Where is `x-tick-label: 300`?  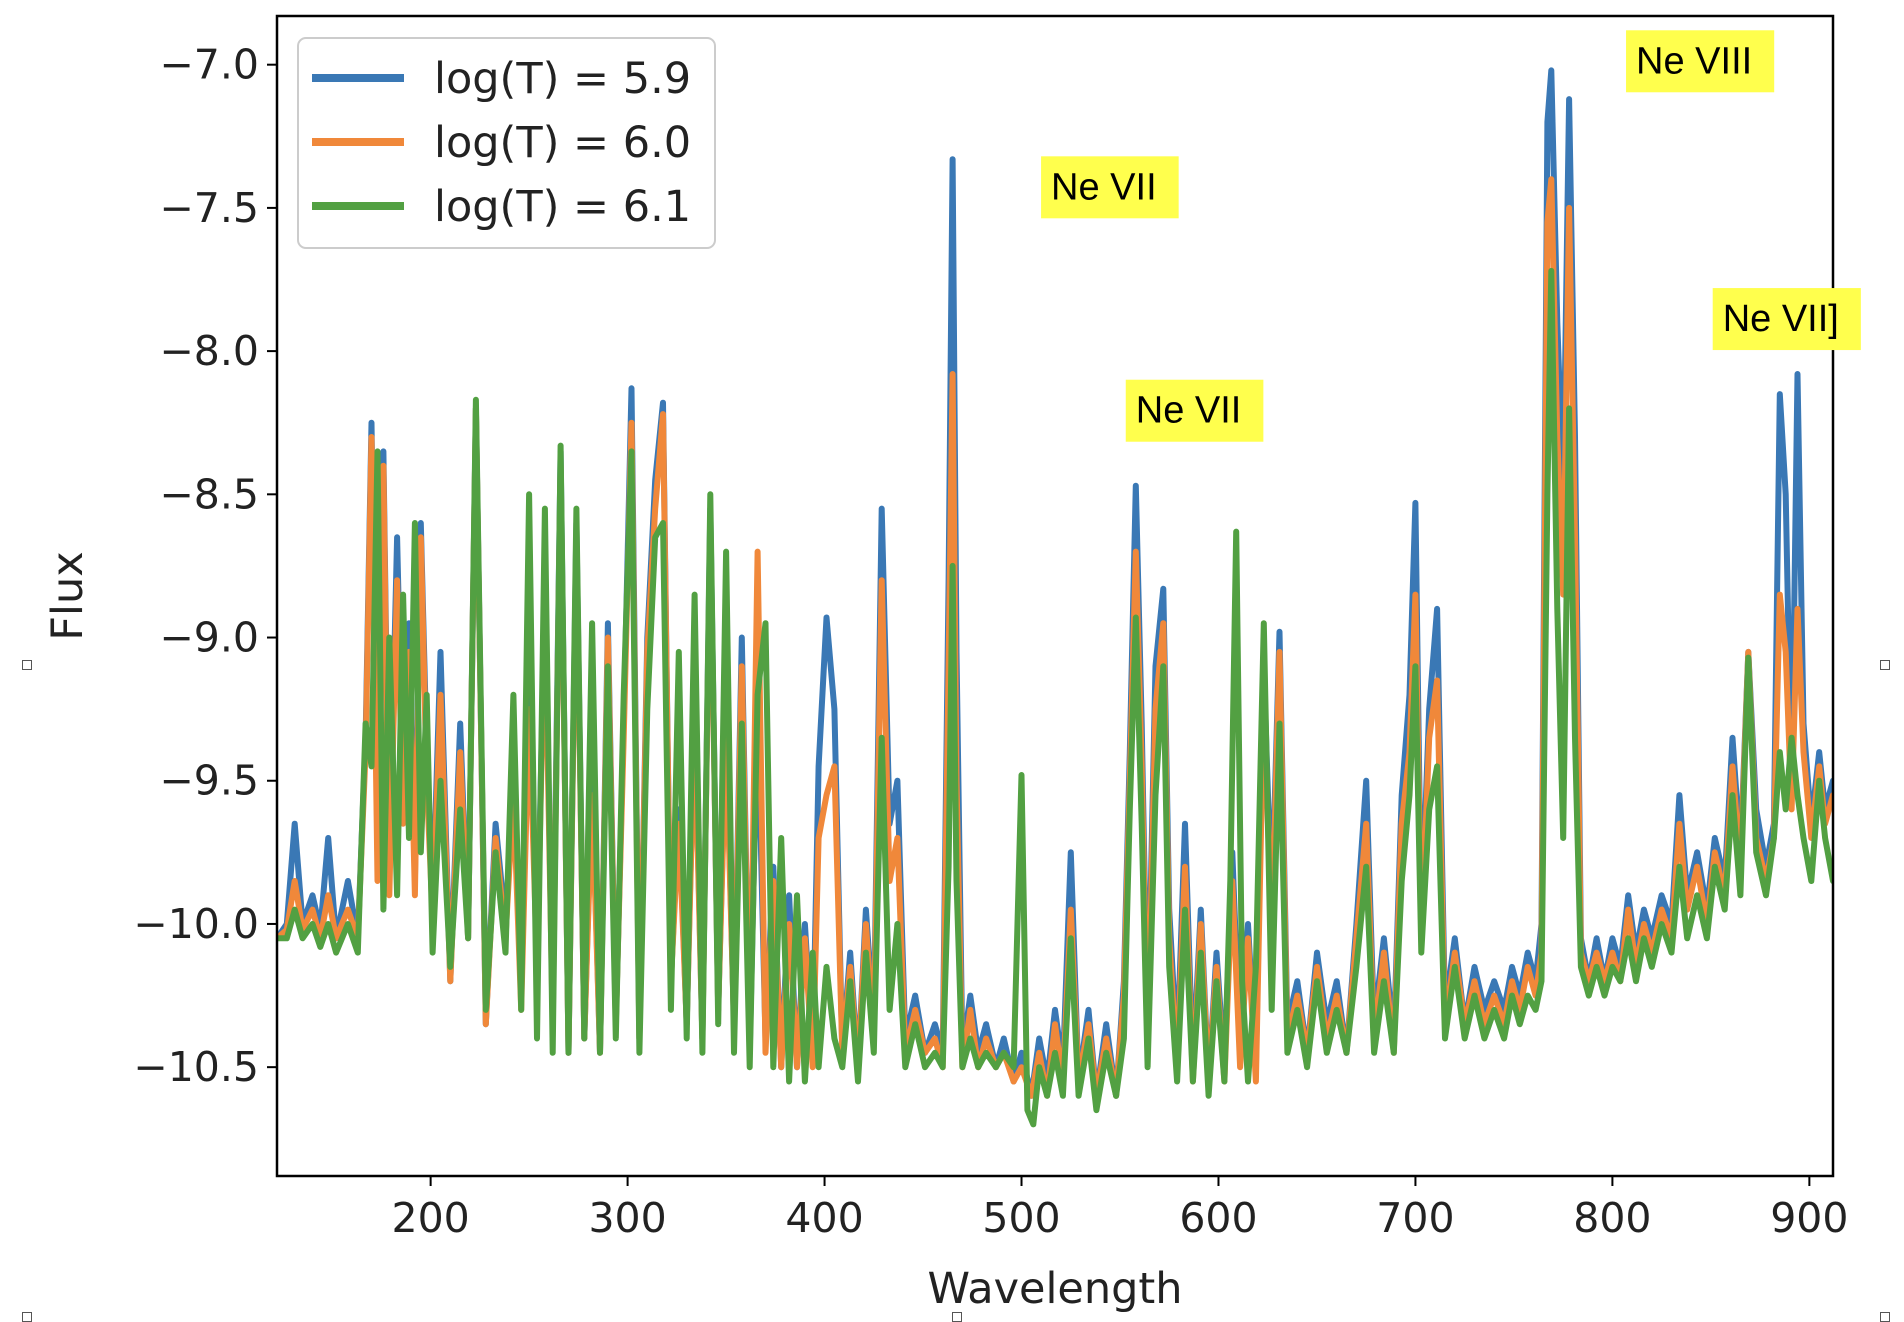 x-tick-label: 300 is located at coordinates (627, 1218).